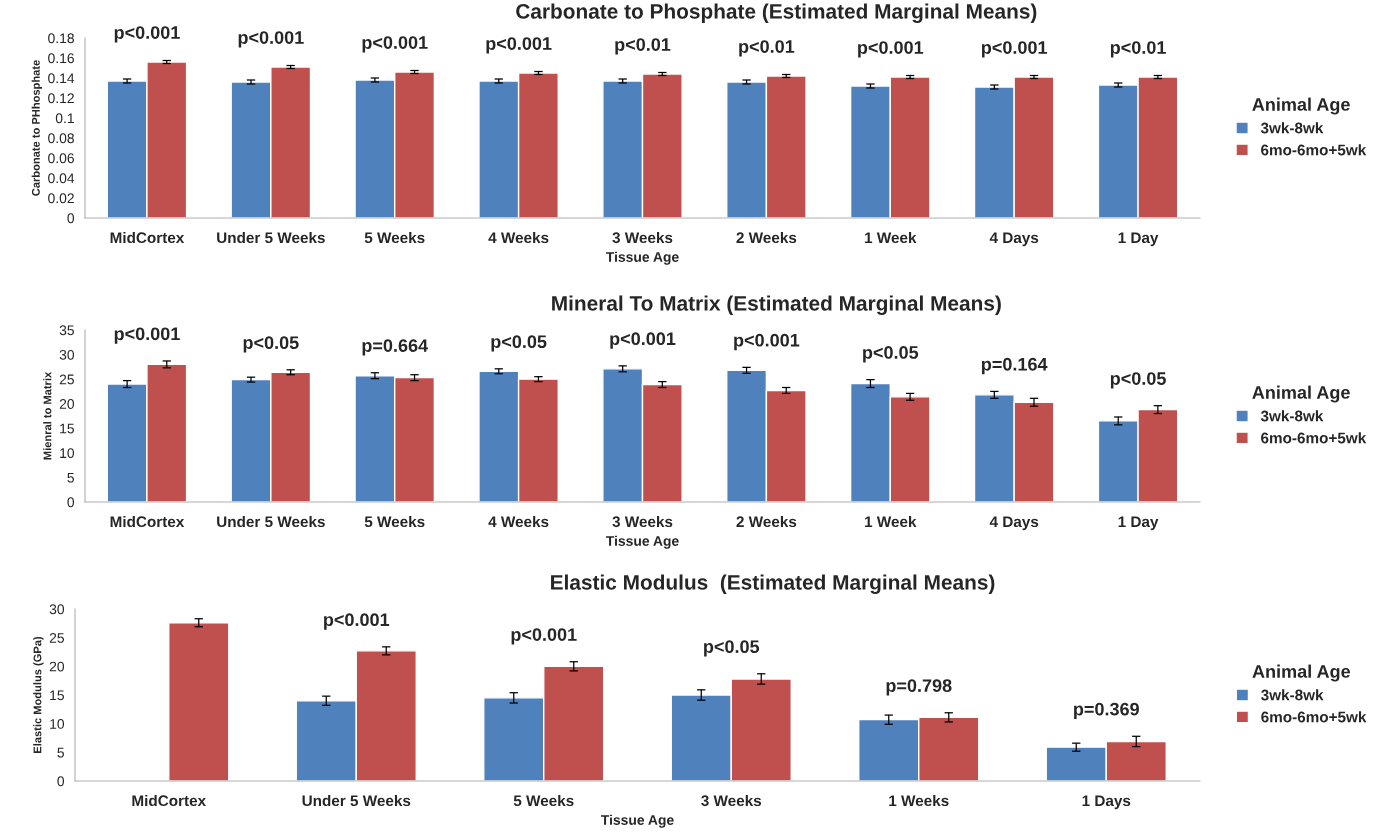  I want to click on y-tick-label: 0.04, so click(61, 178).